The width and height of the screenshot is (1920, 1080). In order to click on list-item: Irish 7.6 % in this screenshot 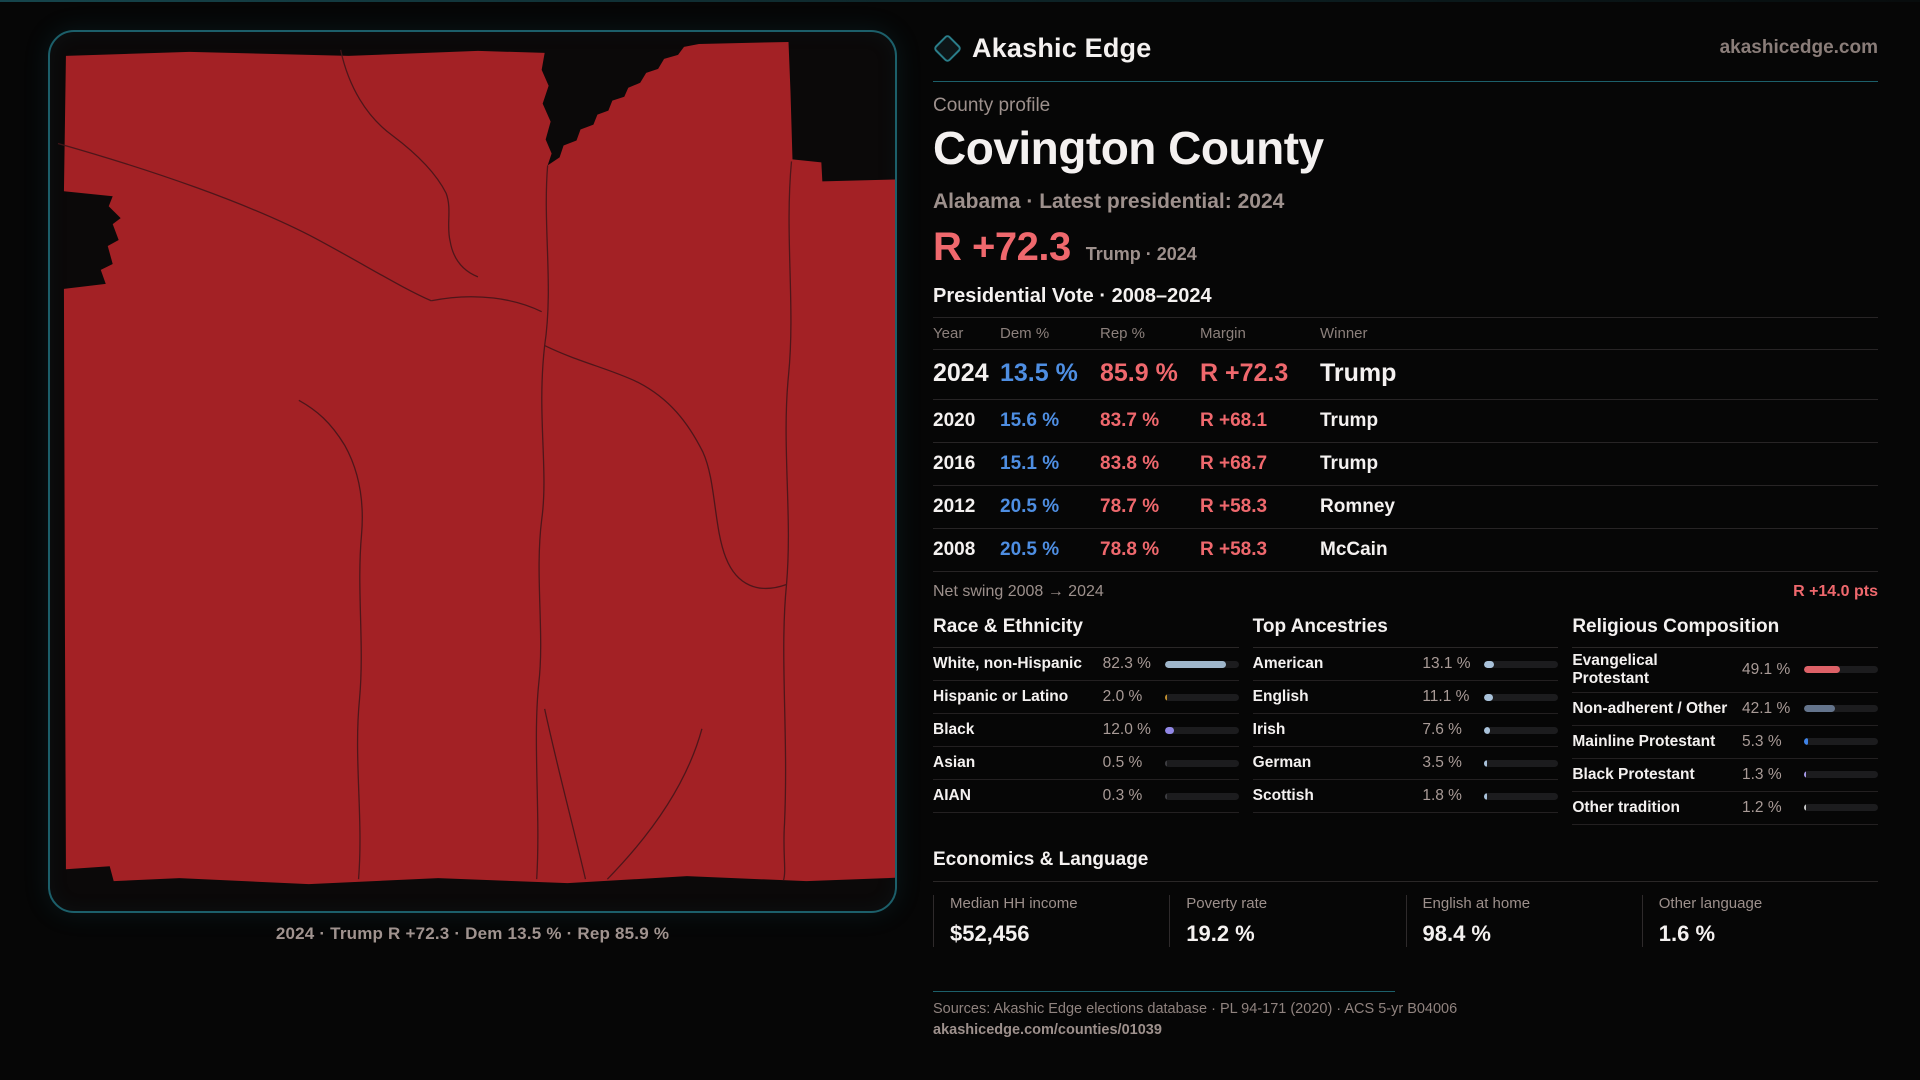, I will do `click(1405, 730)`.